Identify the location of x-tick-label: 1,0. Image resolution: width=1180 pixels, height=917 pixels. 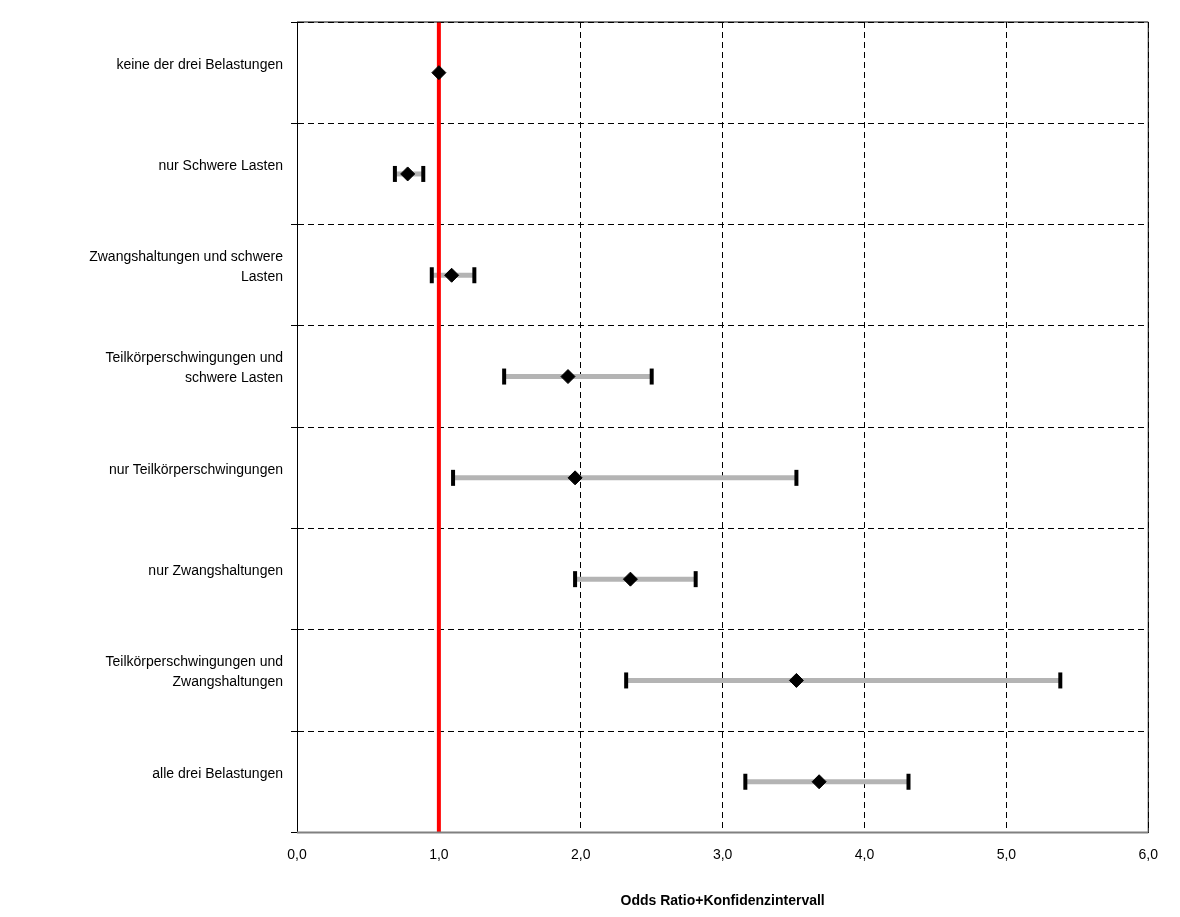
(439, 853).